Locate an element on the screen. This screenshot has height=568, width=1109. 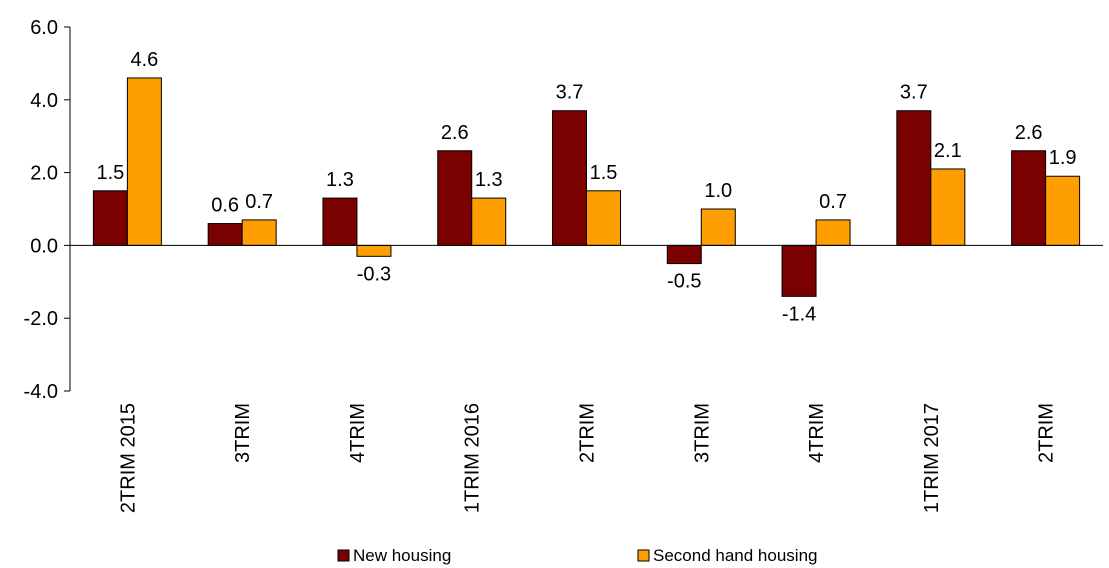
data-label: -0.5 is located at coordinates (684, 282).